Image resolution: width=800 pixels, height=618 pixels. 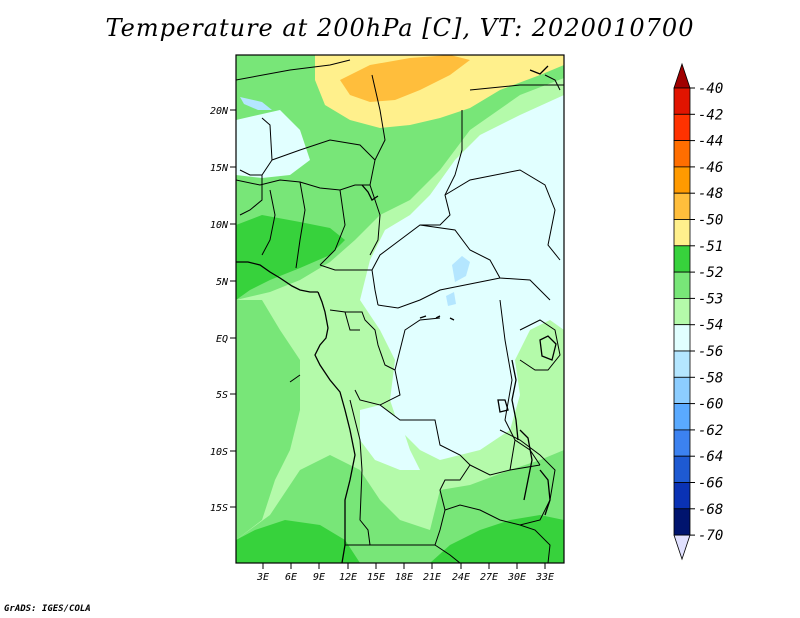 What do you see at coordinates (682, 75) in the screenshot?
I see `colorbar-arrow-top` at bounding box center [682, 75].